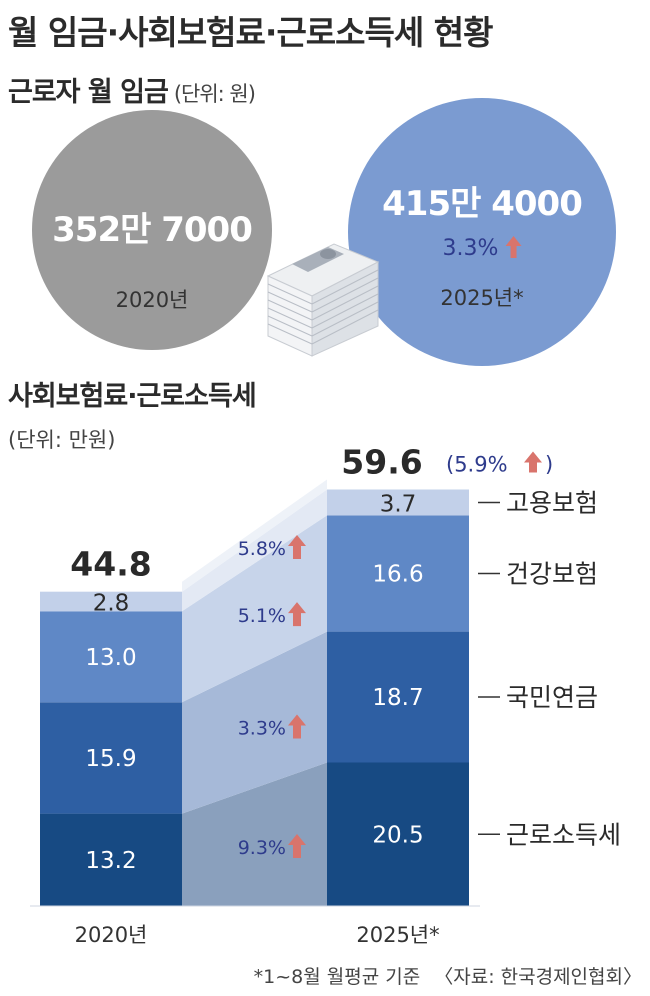  Describe the element at coordinates (262, 616) in the screenshot. I see `growth-label-2: 5.1%` at that location.